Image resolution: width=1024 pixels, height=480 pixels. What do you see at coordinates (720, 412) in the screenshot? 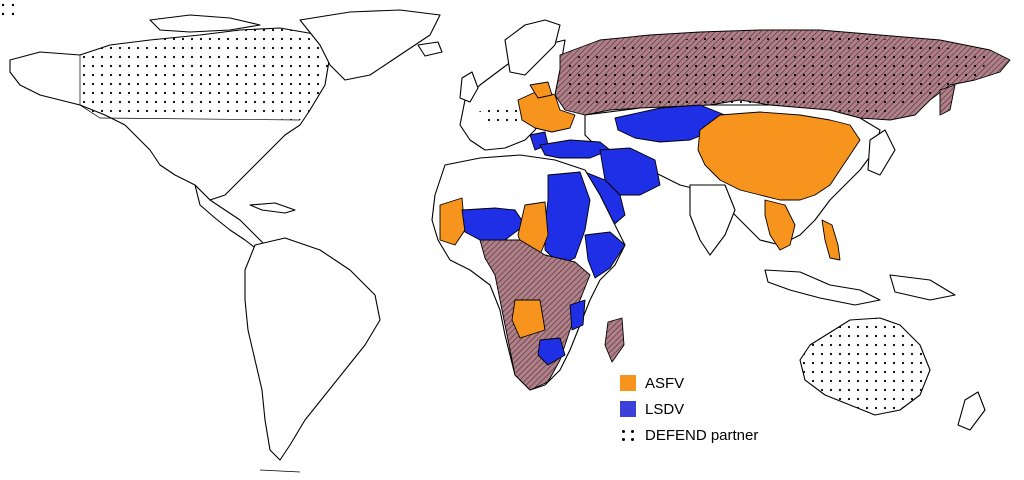
I see `legend: ASFV LSDV DEFEND partner` at bounding box center [720, 412].